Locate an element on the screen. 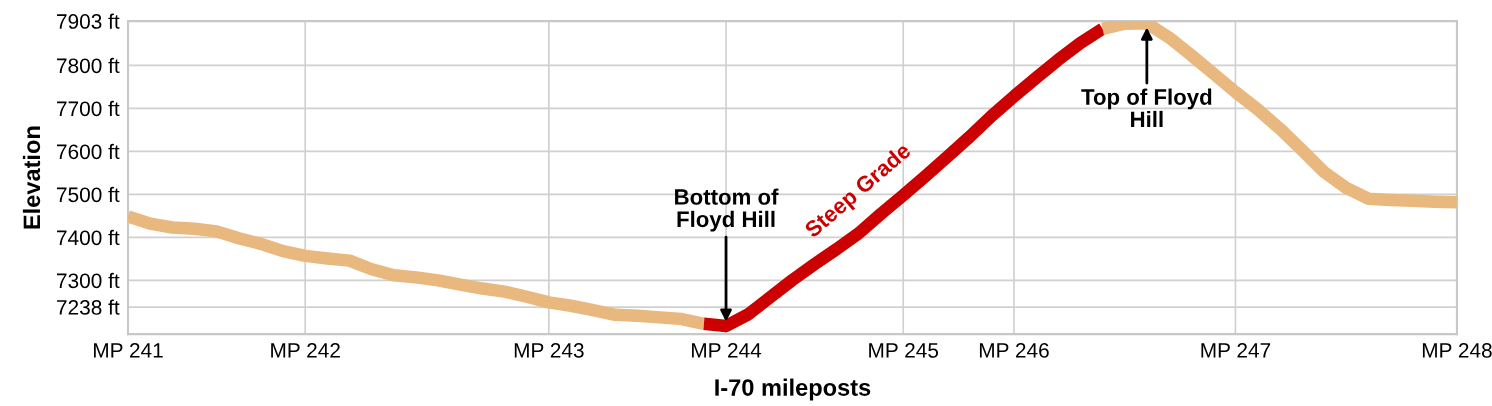 The width and height of the screenshot is (1492, 406). y-tick-label: 7800 ft is located at coordinates (88, 65).